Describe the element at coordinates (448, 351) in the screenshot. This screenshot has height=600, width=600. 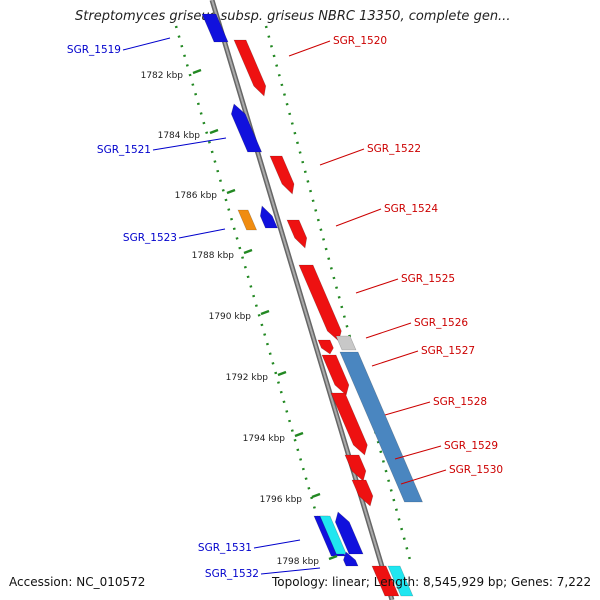
I see `gene-label-SGR_1527: SGR_1527` at that location.